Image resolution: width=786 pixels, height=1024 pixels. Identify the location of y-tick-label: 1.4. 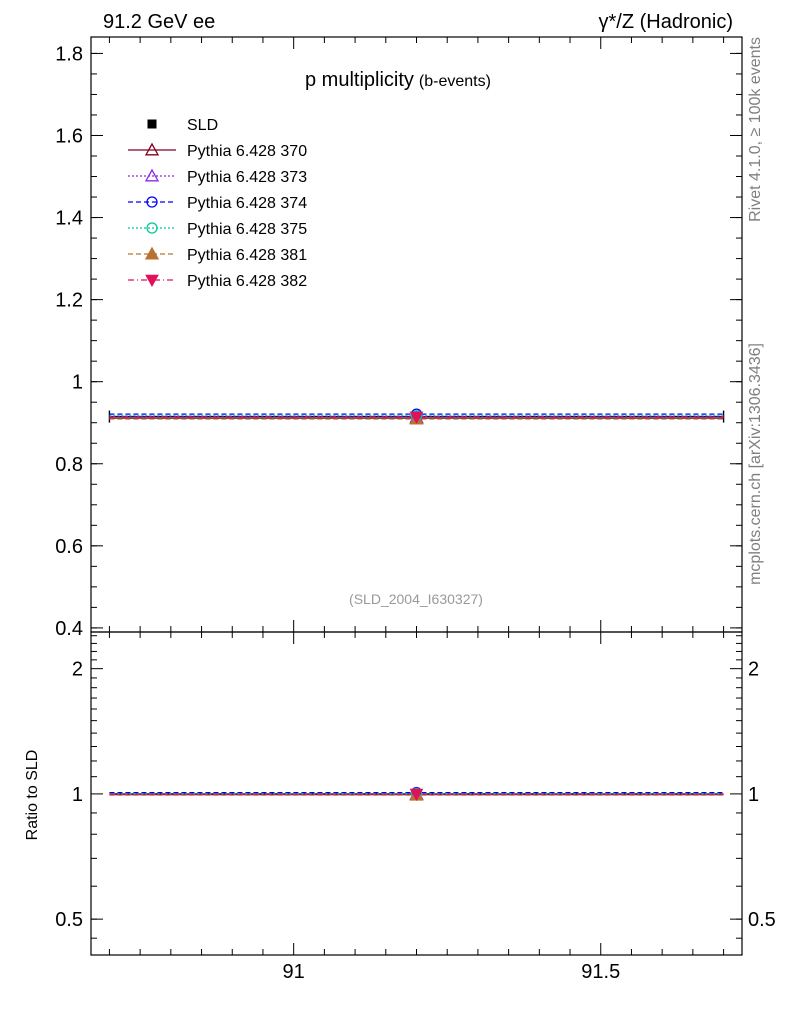
(69, 219).